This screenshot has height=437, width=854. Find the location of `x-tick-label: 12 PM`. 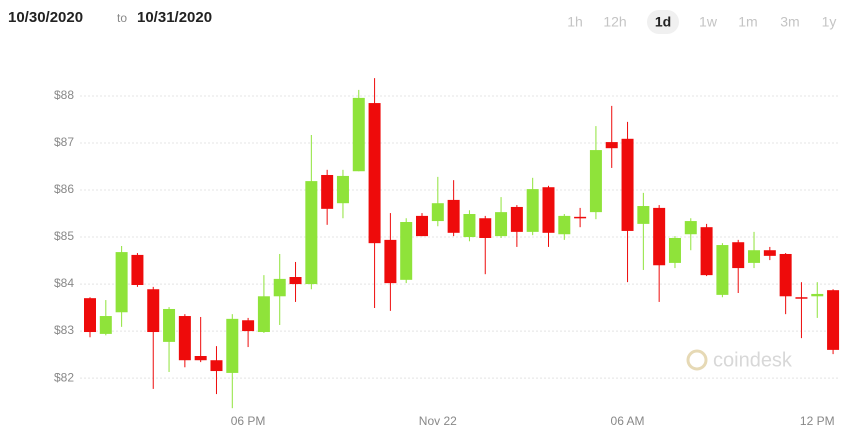

x-tick-label: 12 PM is located at coordinates (817, 421).